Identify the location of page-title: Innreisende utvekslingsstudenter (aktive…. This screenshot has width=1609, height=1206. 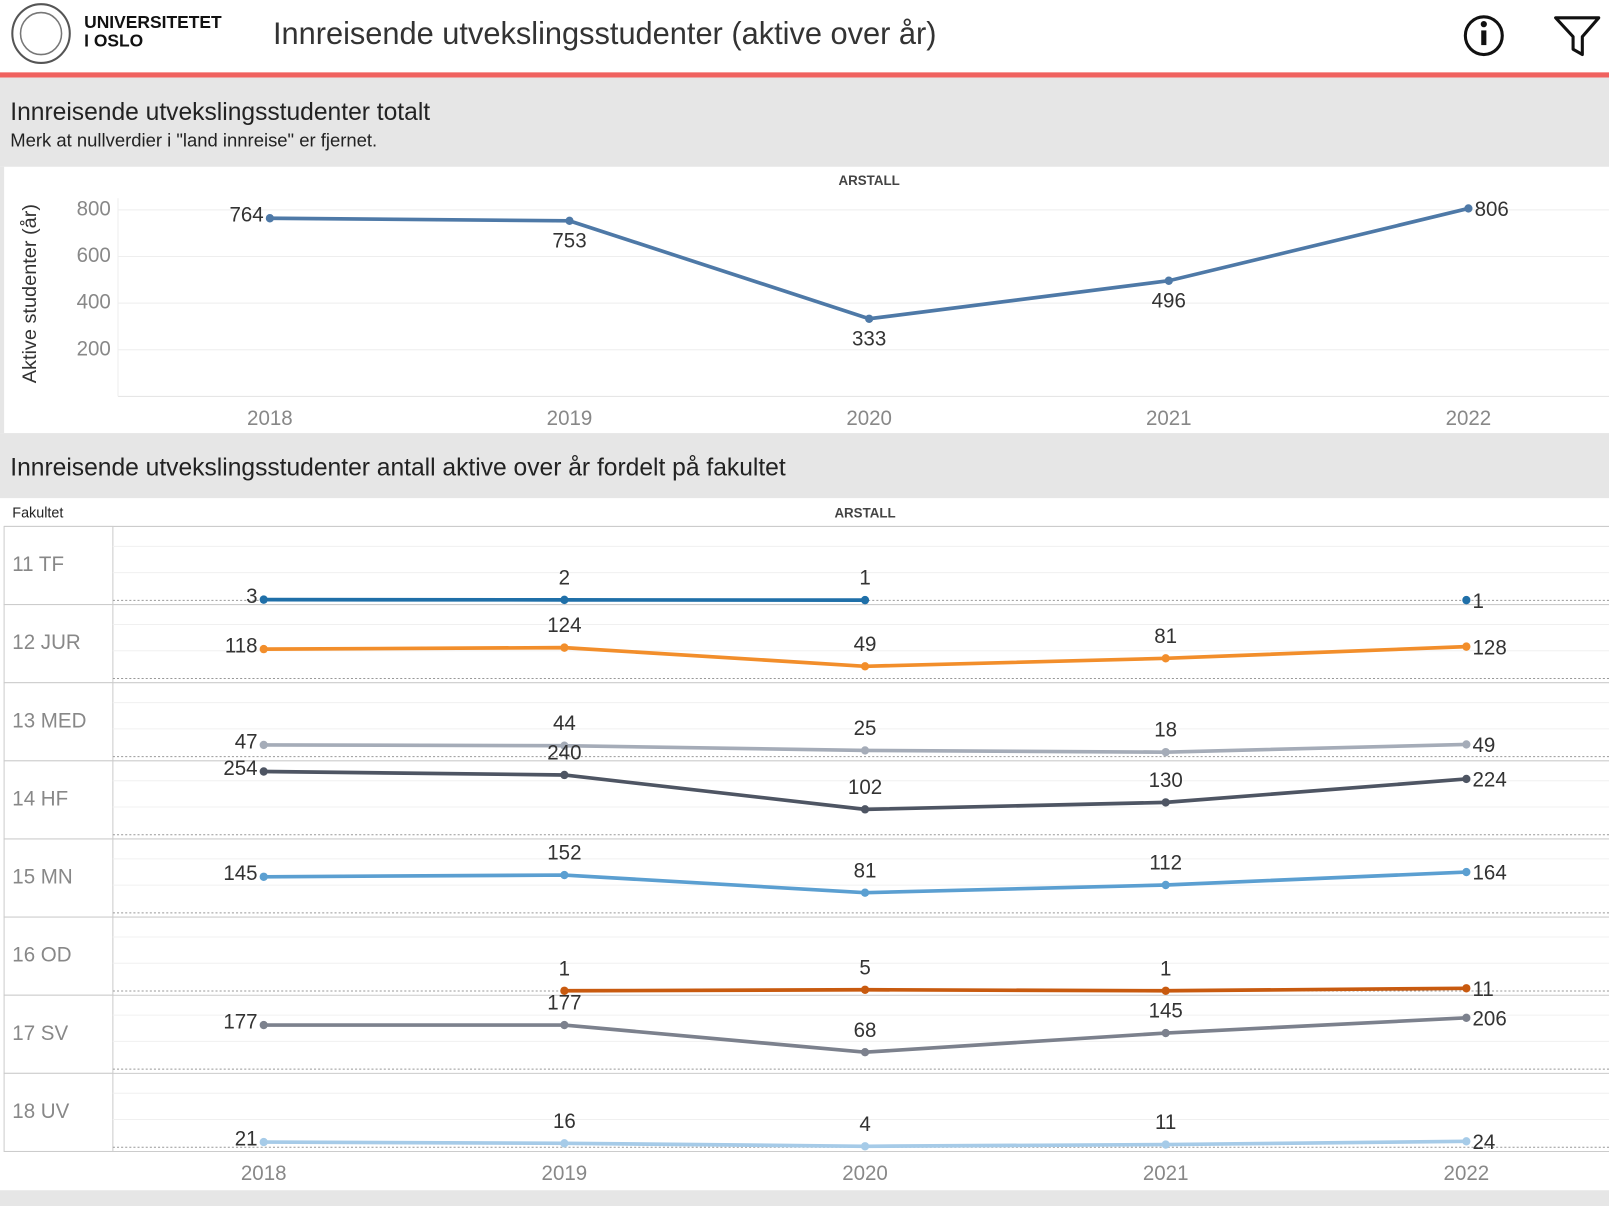
(605, 33).